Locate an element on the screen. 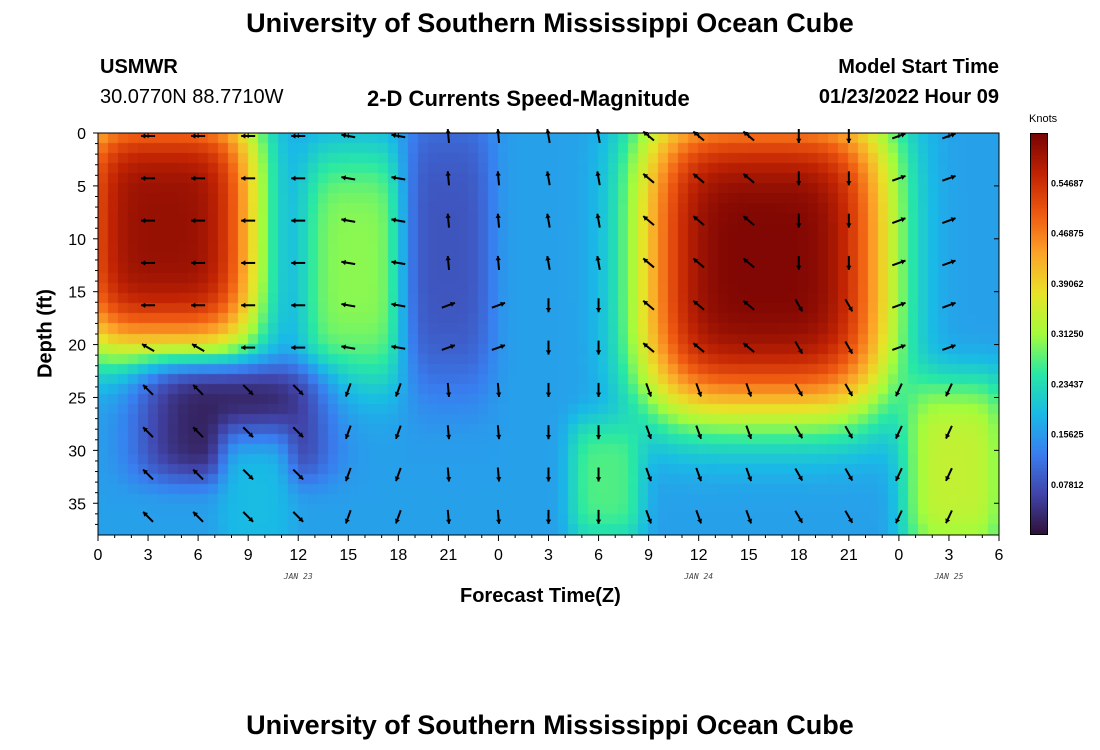 The image size is (1100, 750). x-tick-label: 0 is located at coordinates (98, 555).